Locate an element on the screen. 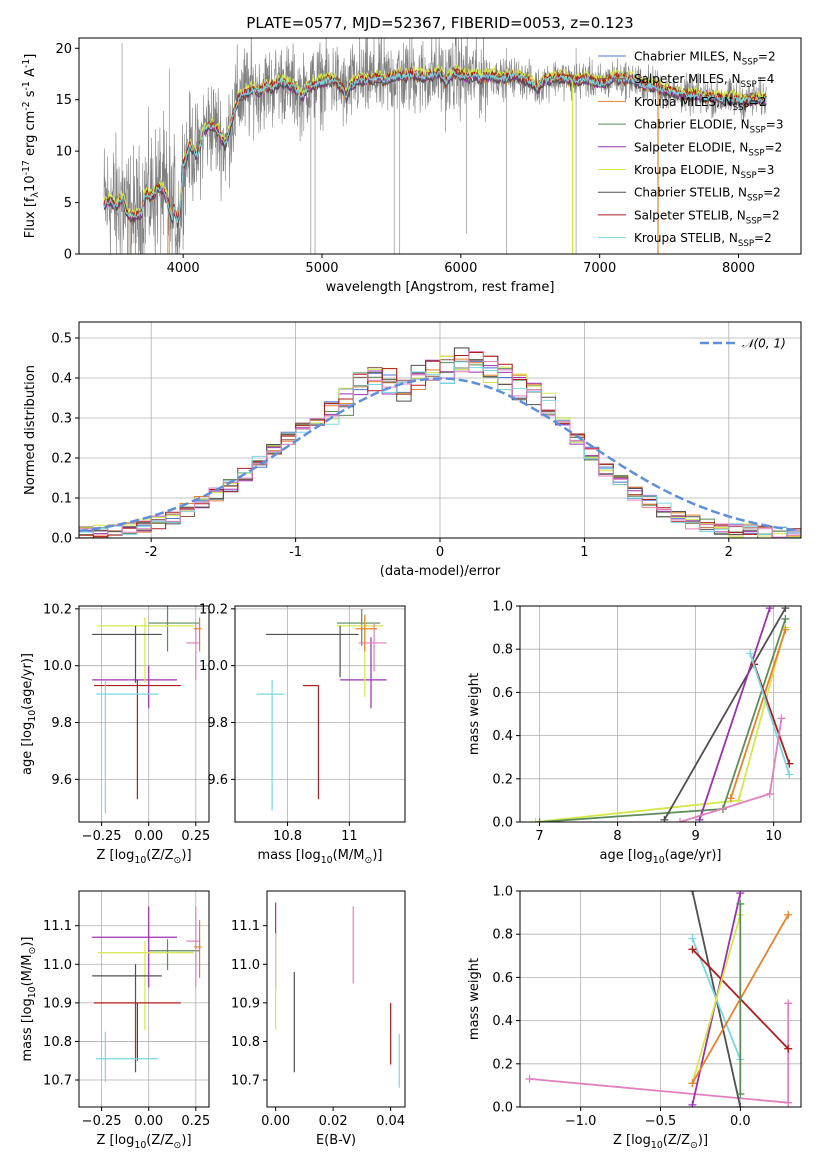 This screenshot has width=819, height=1170. mw_vs_age-plot-area is located at coordinates (662, 714).